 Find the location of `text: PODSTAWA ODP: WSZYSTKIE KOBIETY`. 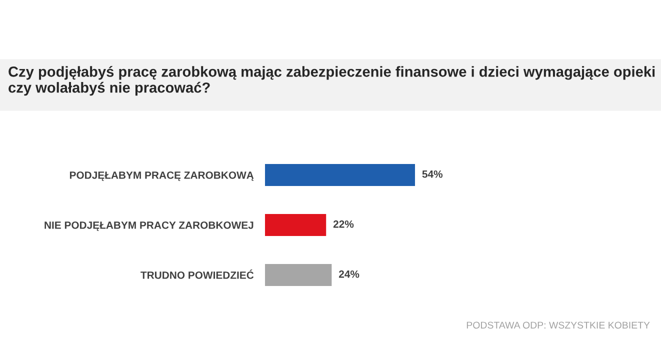

text: PODSTAWA ODP: WSZYSTKIE KOBIETY is located at coordinates (558, 325).